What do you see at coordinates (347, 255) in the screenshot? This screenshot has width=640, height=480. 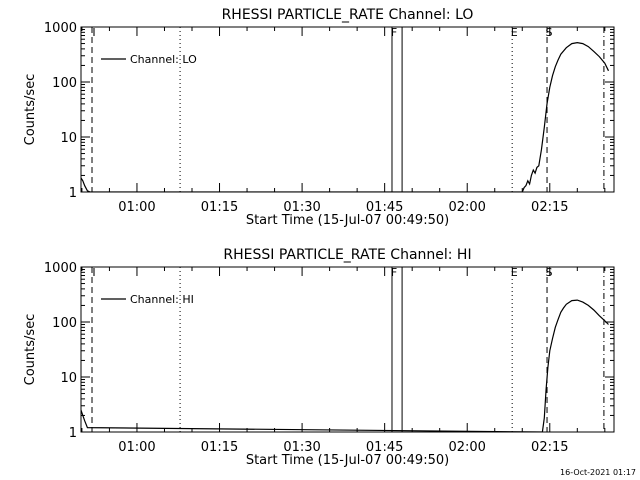 I see `chart-title: RHESSI PARTICLE_RATE Channel: HI` at bounding box center [347, 255].